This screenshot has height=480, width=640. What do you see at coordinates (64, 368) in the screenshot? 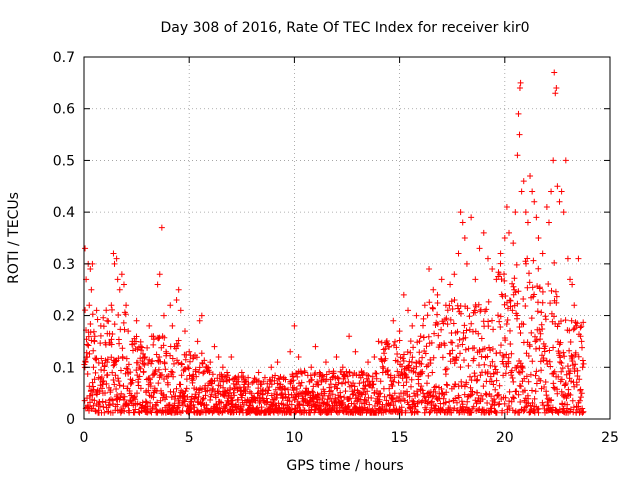
I see `y-tick-label: 0.1` at bounding box center [64, 368].